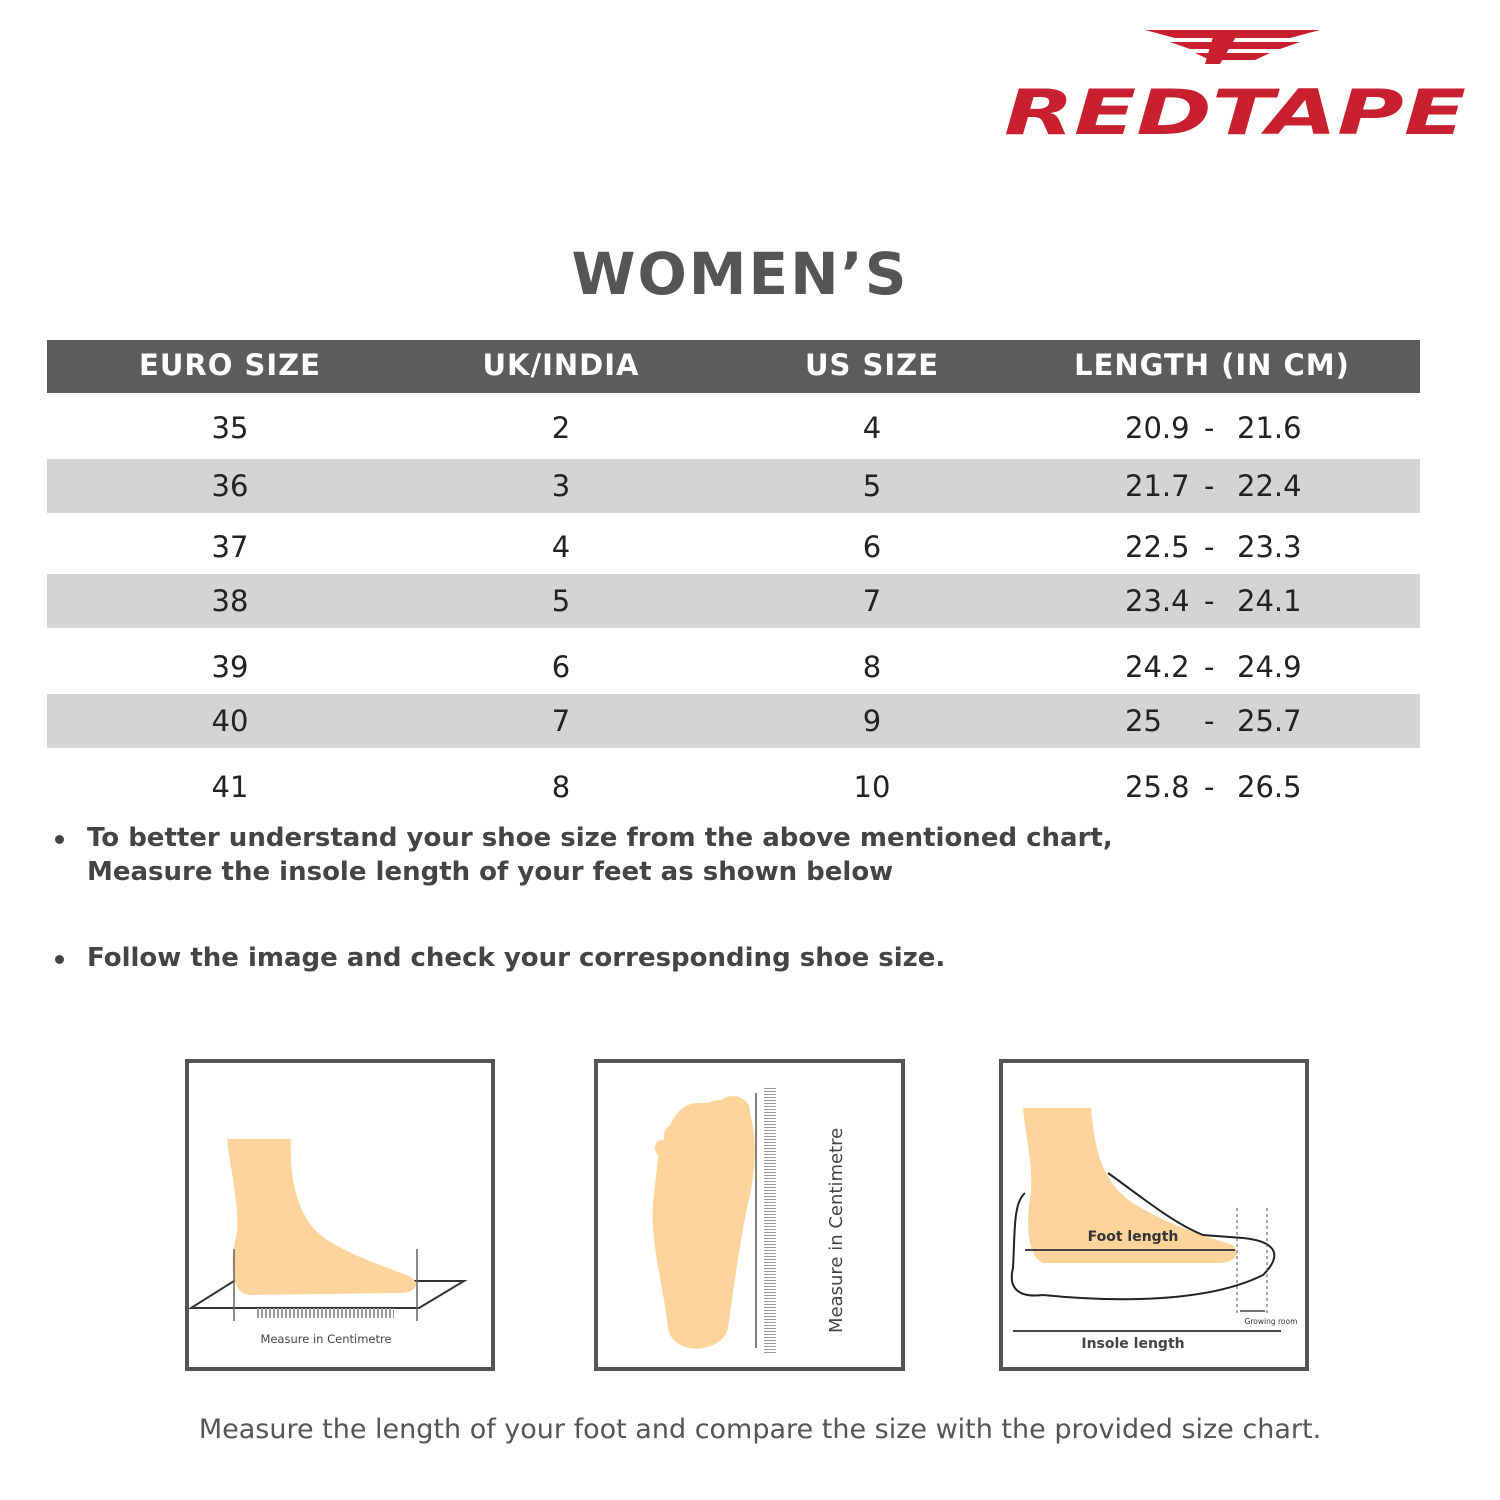 This screenshot has height=1500, width=1500. I want to click on shoe-foot-icon: Foot length Growing room Insole length, so click(1154, 1230).